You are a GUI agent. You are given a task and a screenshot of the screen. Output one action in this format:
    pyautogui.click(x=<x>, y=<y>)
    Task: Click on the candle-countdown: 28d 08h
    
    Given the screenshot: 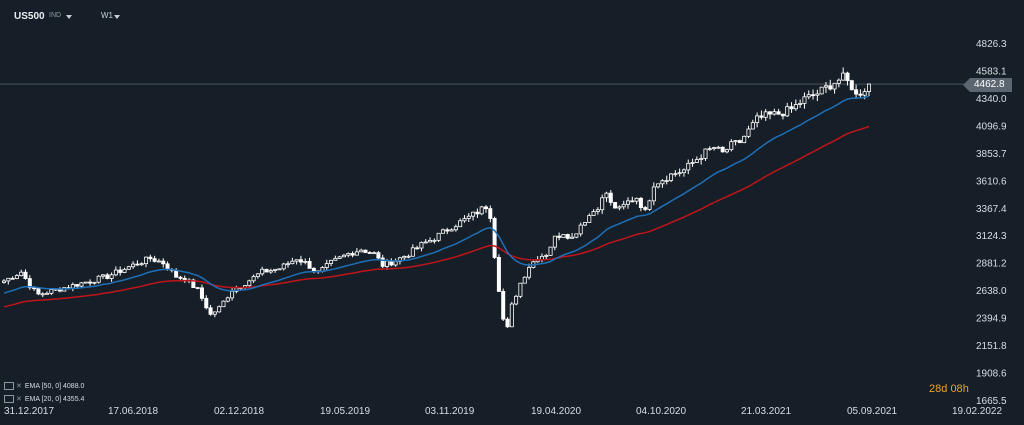 What is the action you would take?
    pyautogui.click(x=949, y=389)
    